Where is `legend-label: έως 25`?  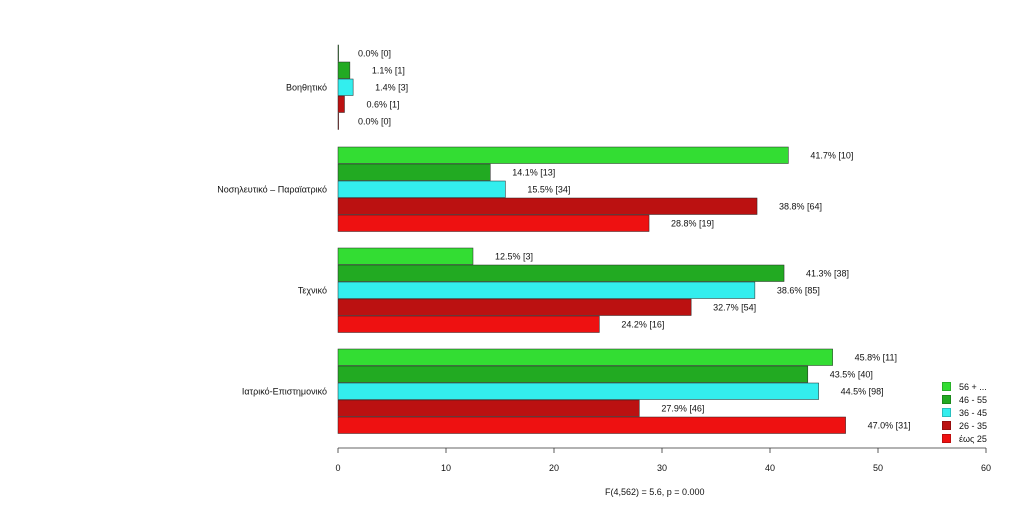
legend-label: έως 25 is located at coordinates (973, 438).